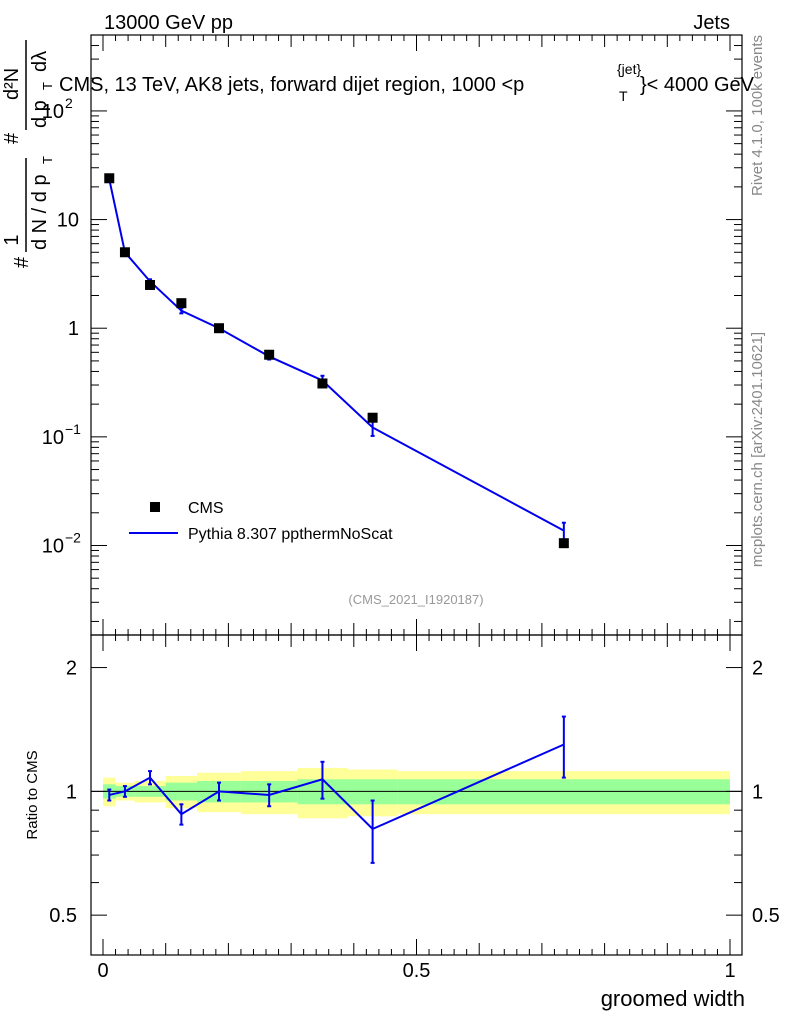 The image size is (786, 1024). What do you see at coordinates (757, 669) in the screenshot?
I see `ratio-tick-label-right: 2` at bounding box center [757, 669].